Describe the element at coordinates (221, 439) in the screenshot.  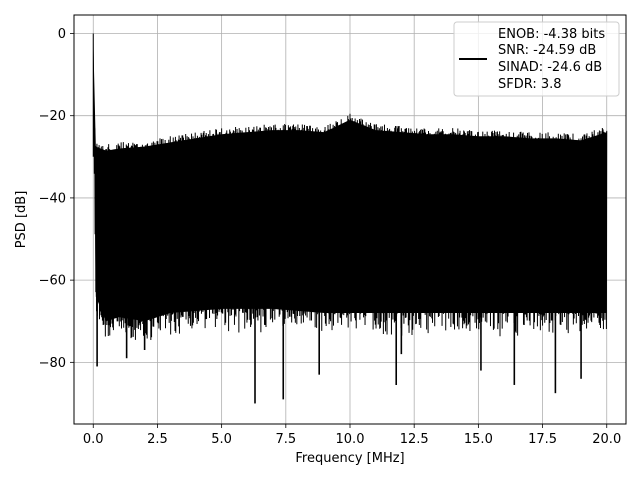
I see `x-tick-label: 5.0` at that location.